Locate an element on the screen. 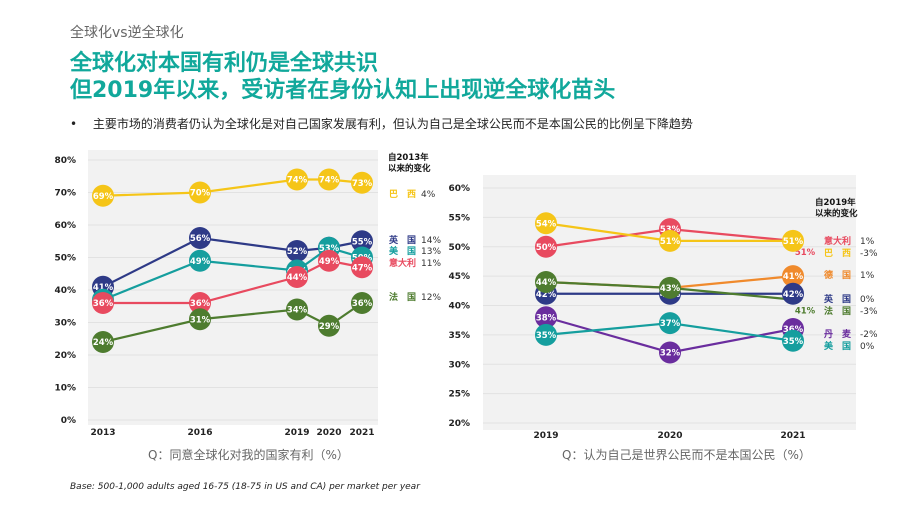  chart1-data-label: 53% is located at coordinates (329, 249).